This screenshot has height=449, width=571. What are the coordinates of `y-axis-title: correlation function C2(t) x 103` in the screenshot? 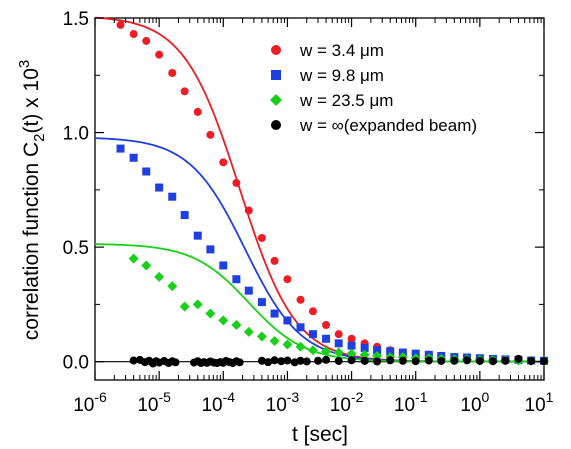 It's located at (32, 200).